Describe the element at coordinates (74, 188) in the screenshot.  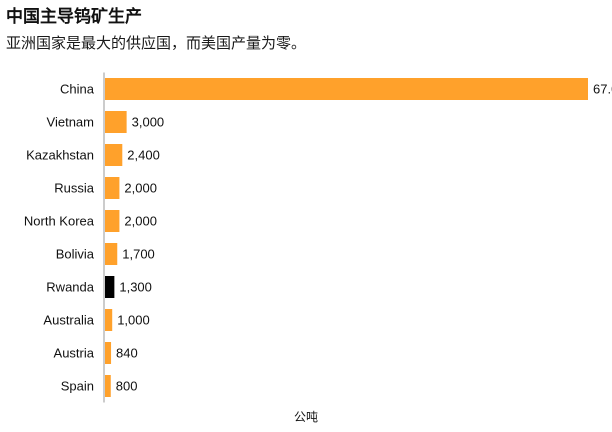
I see `category-label-russia: Russia` at that location.